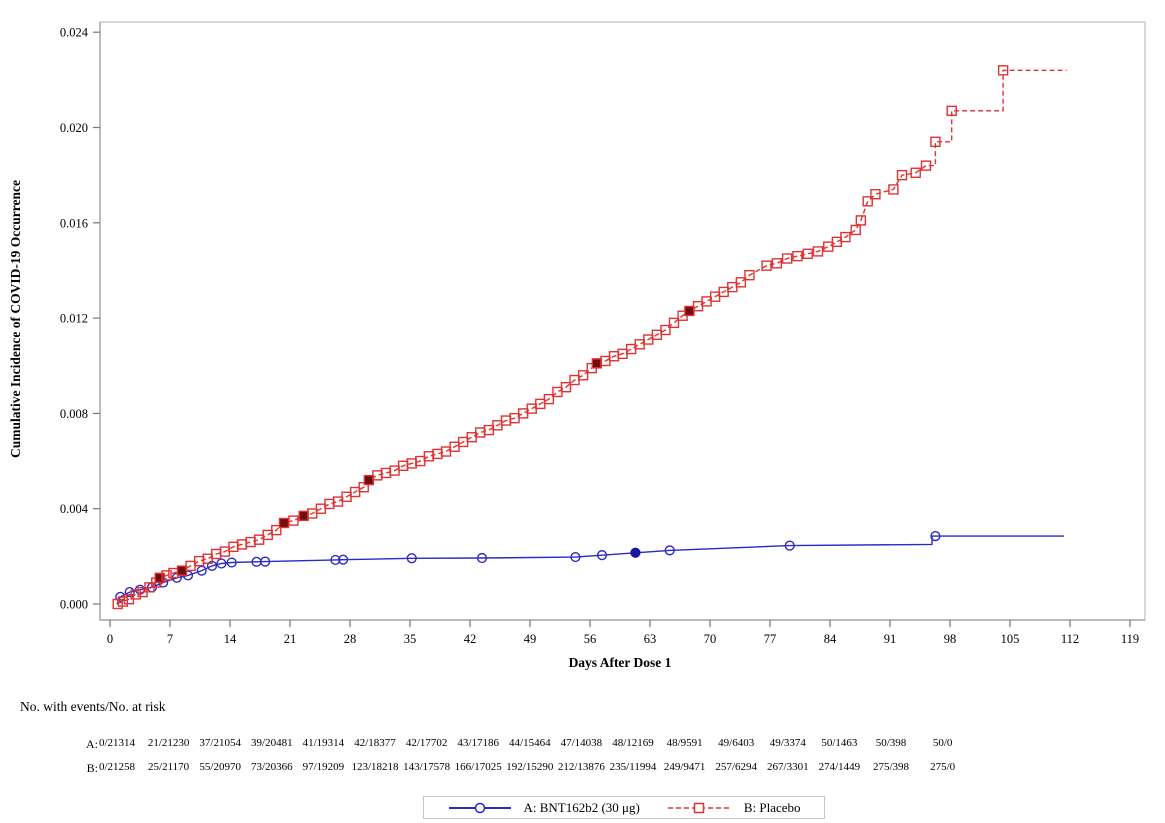 This screenshot has width=1165, height=823. What do you see at coordinates (736, 767) in the screenshot?
I see `risk-cell: 257/6294` at bounding box center [736, 767].